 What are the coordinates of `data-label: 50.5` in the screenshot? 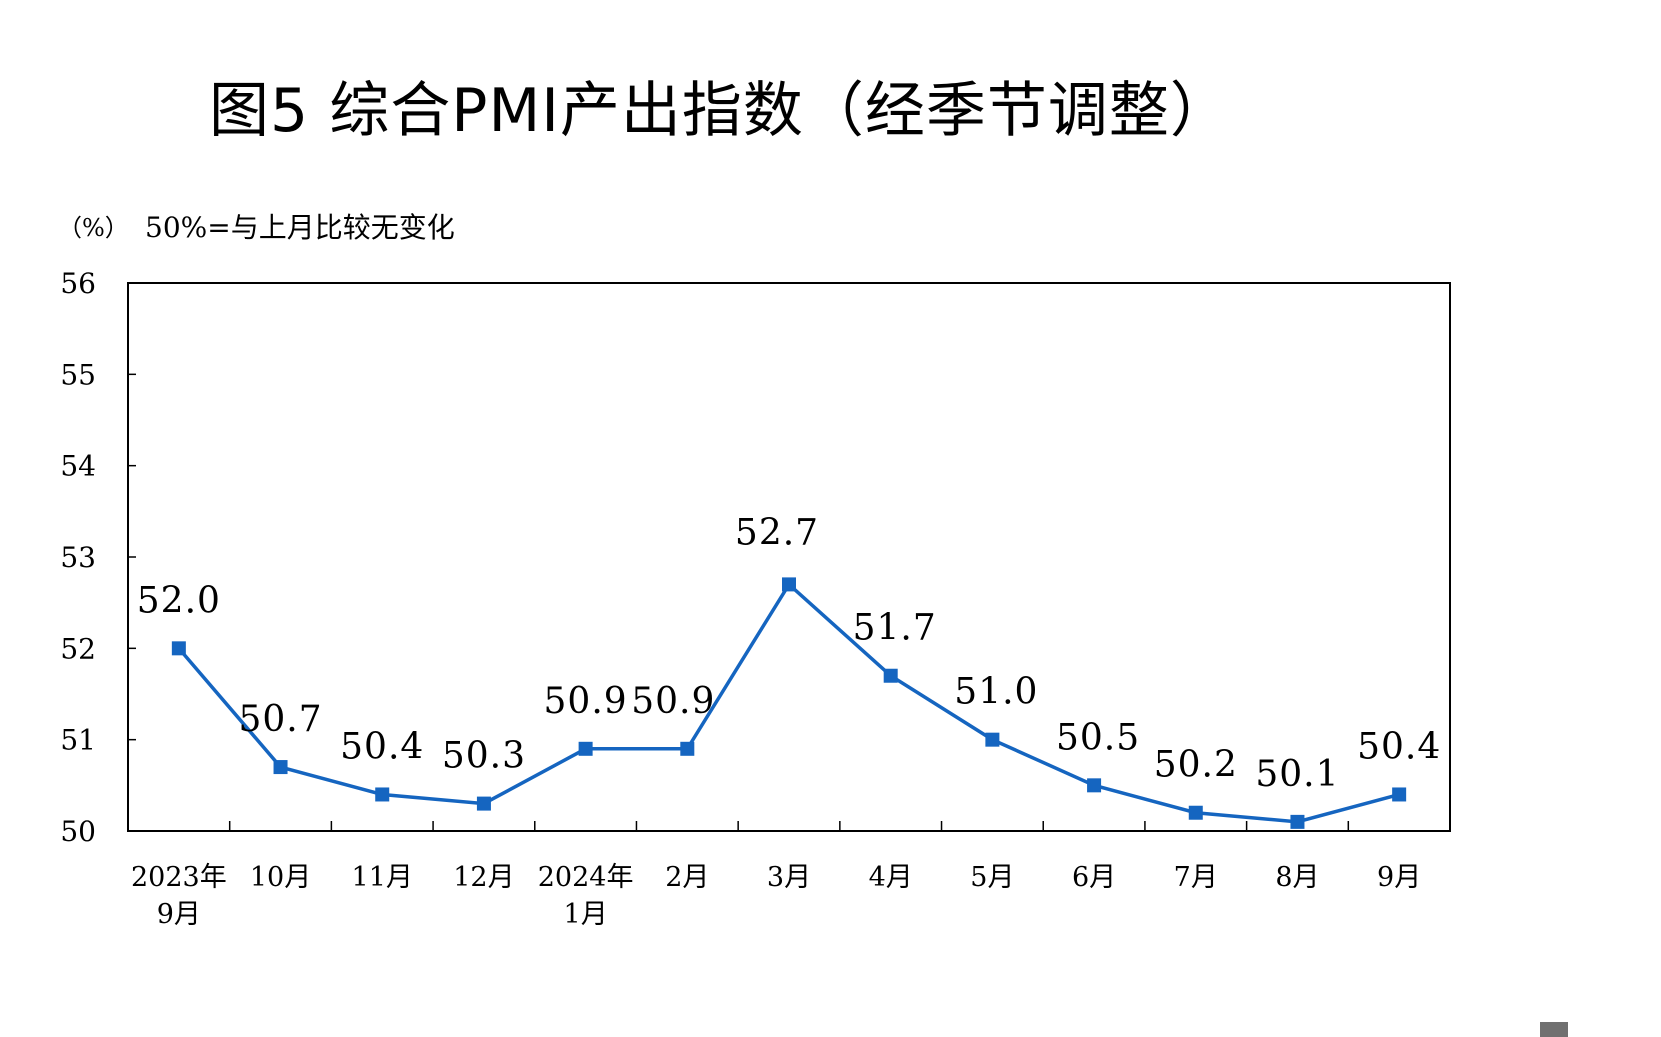 It's located at (1098, 737).